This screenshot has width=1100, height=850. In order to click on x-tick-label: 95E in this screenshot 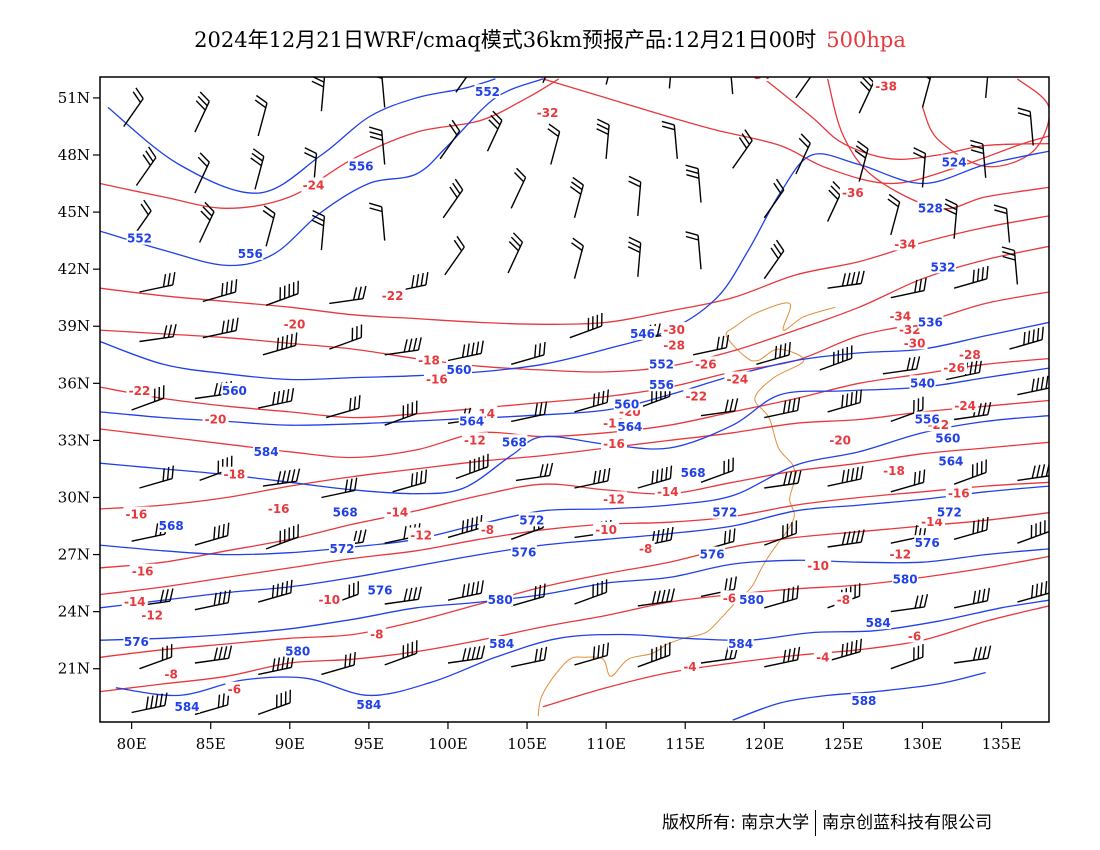, I will do `click(369, 744)`.